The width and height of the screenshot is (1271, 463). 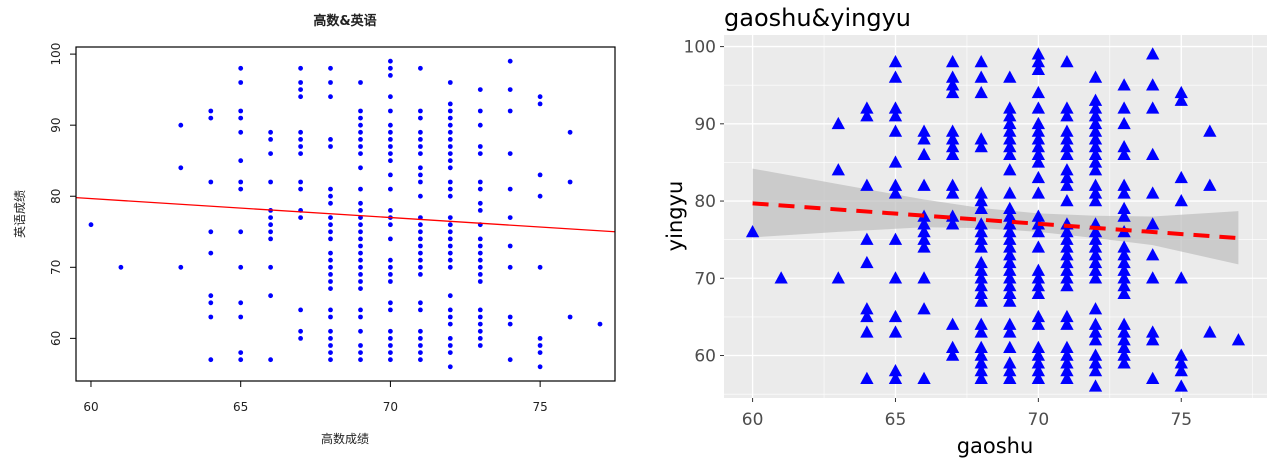 What do you see at coordinates (240, 407) in the screenshot?
I see `left-x-tick-label: 65` at bounding box center [240, 407].